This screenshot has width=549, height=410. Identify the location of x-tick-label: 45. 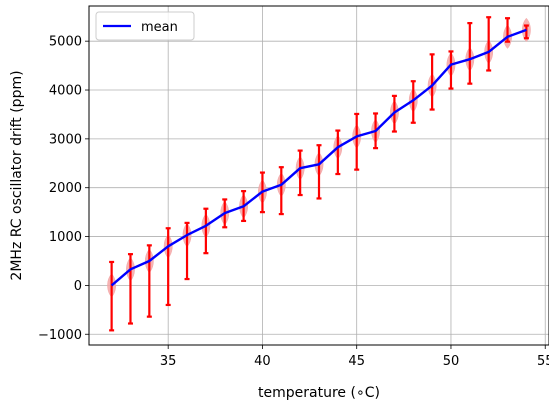
(356, 361).